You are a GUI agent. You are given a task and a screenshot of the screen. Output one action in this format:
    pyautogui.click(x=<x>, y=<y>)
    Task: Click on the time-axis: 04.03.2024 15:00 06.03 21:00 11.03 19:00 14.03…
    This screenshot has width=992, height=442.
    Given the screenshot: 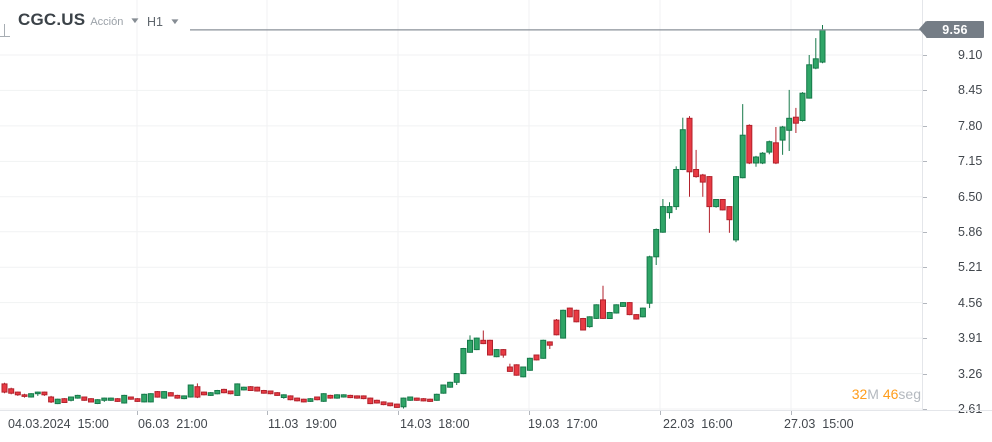 What is the action you would take?
    pyautogui.click(x=496, y=426)
    